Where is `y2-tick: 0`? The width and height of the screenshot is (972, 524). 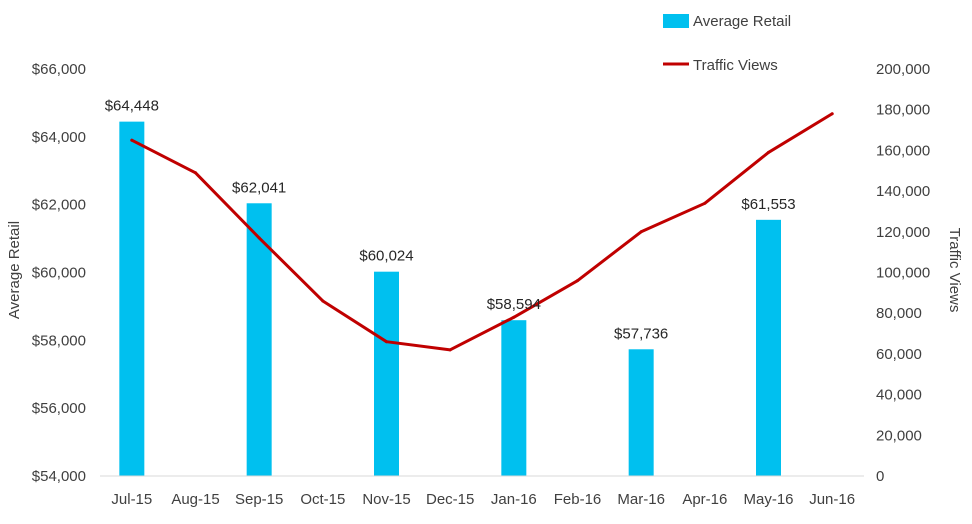 y2-tick: 0 is located at coordinates (880, 476).